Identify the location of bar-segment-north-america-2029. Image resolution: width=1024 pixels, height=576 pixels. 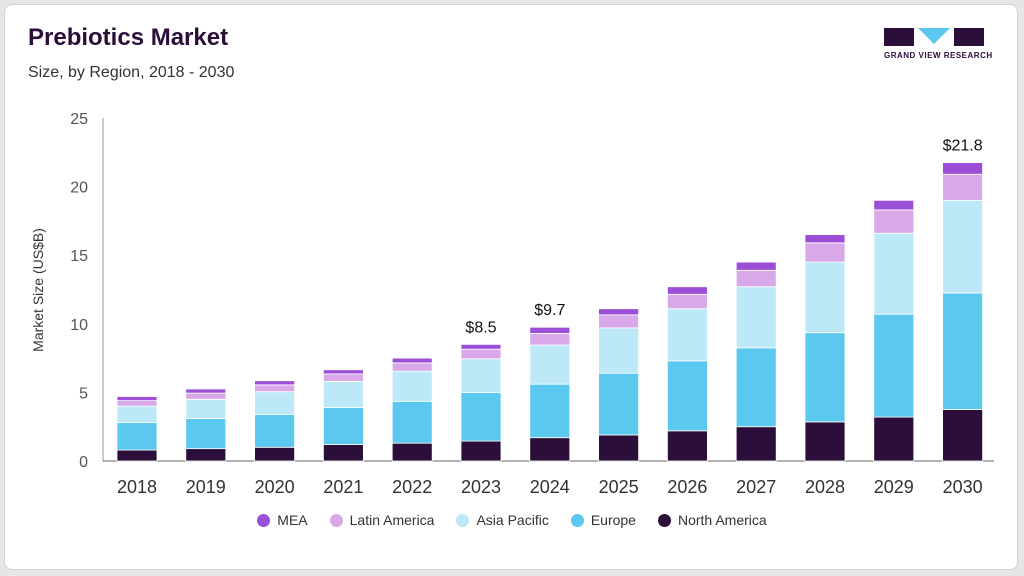
(894, 439).